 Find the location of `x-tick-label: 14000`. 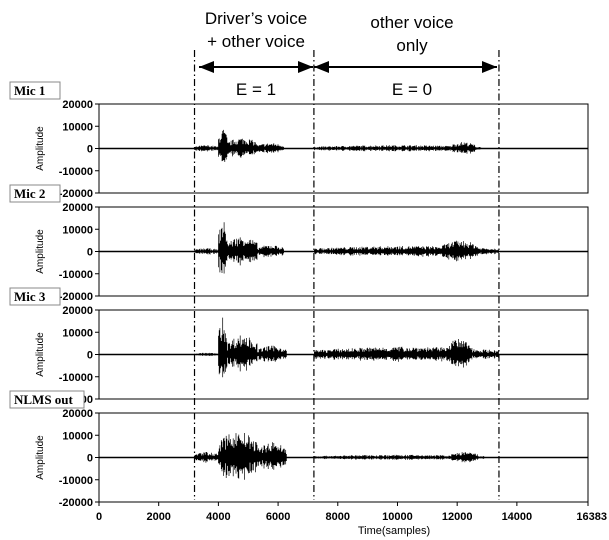

x-tick-label: 14000 is located at coordinates (517, 517).